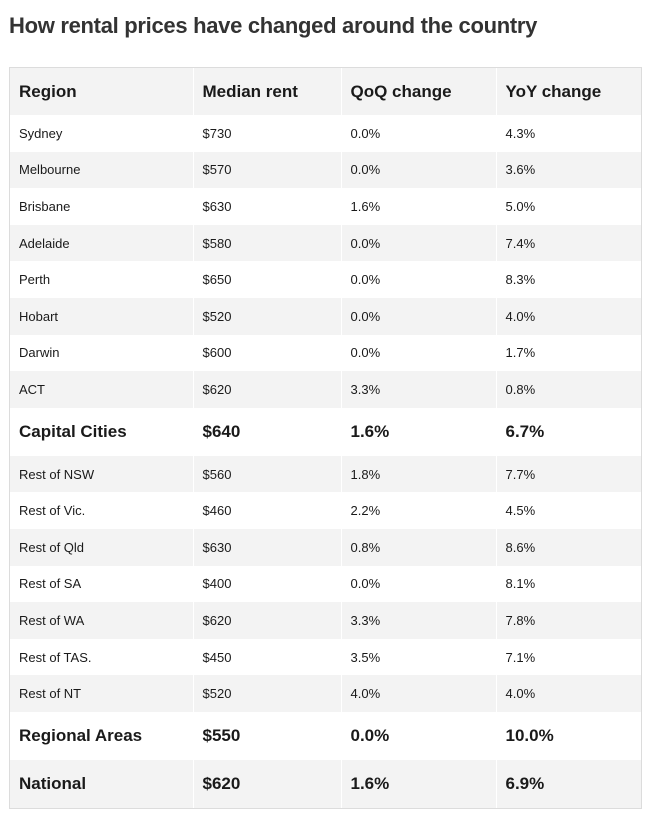 This screenshot has width=650, height=815. Describe the element at coordinates (267, 279) in the screenshot. I see `median-rent-cell: $650` at that location.